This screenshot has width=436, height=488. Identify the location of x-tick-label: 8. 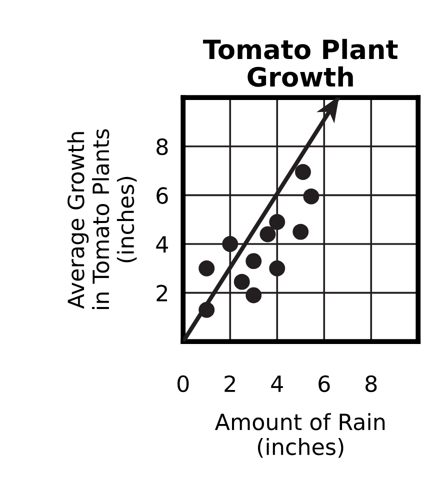
(371, 383).